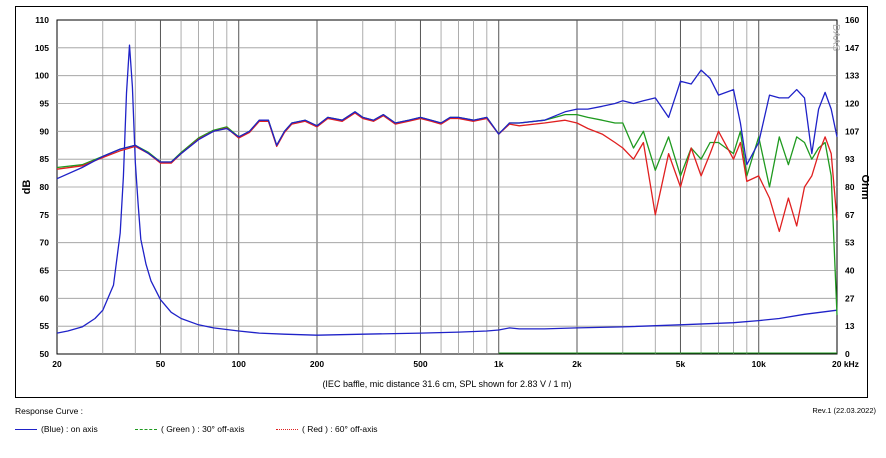 This screenshot has width=886, height=458. I want to click on y2-tick-label: 27, so click(850, 298).